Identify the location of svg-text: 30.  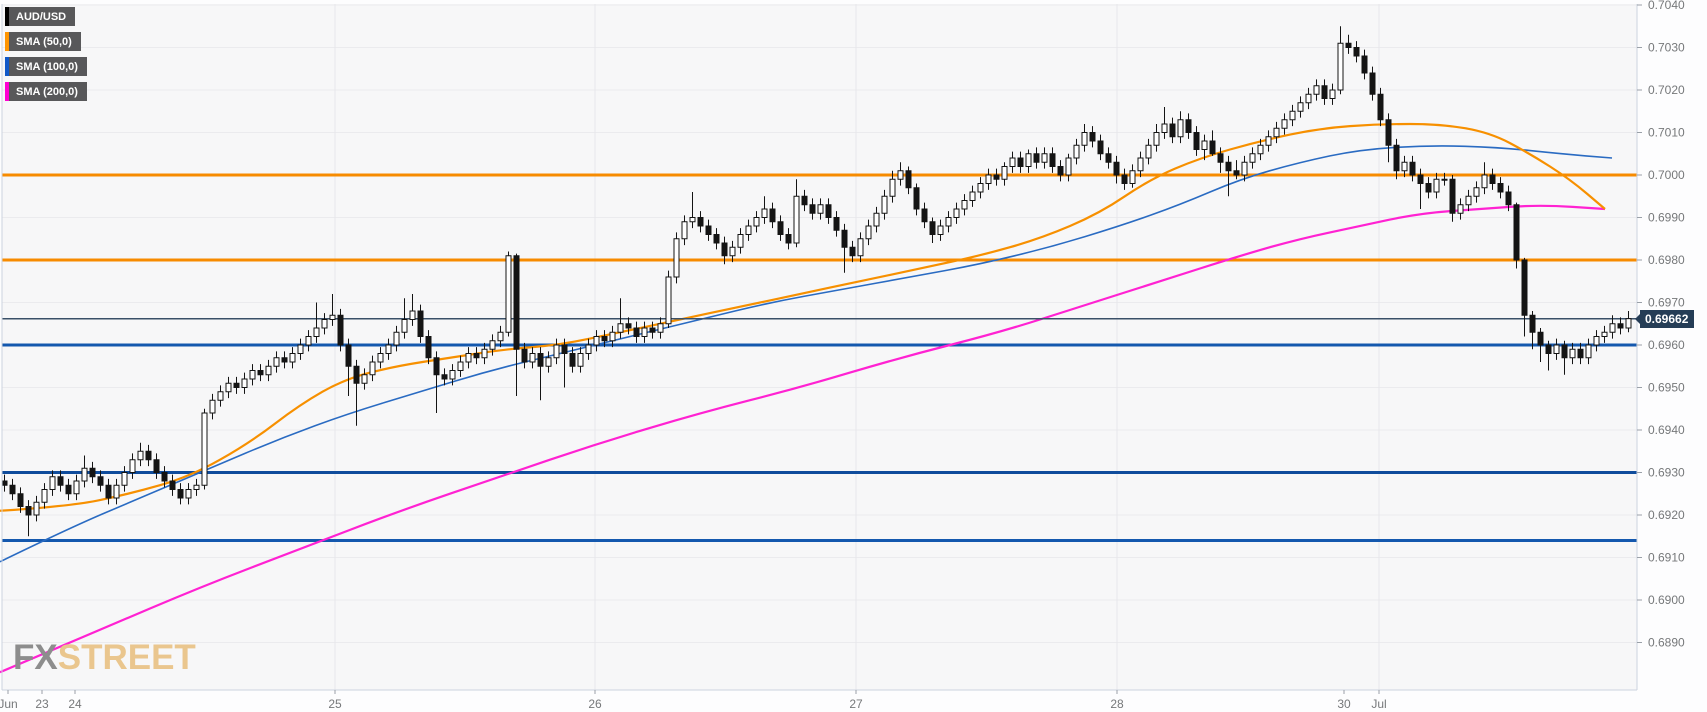
(1344, 704).